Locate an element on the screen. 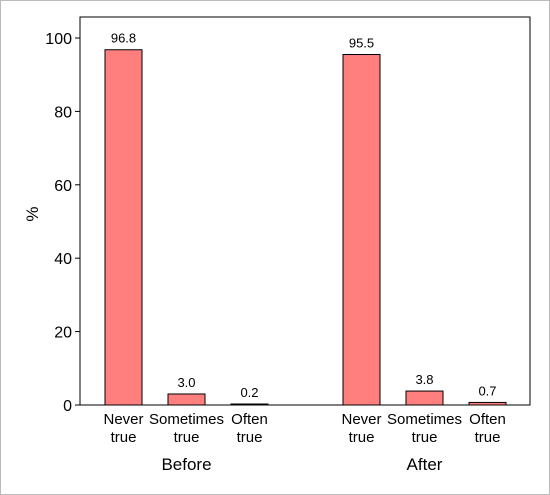 Image resolution: width=550 pixels, height=495 pixels. y-tick-label: 40 is located at coordinates (63, 259).